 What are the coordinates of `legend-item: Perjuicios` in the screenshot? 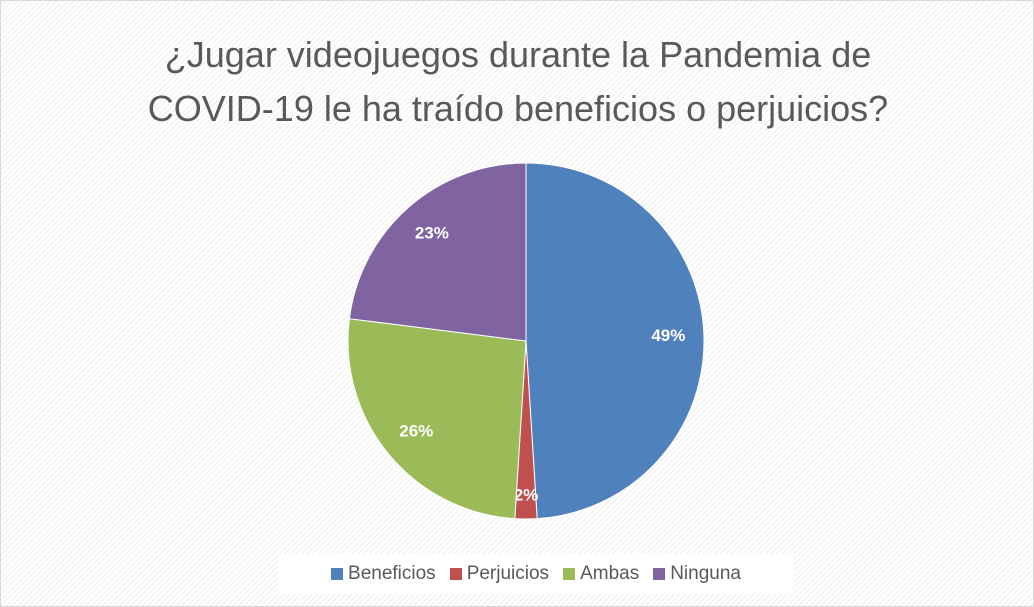 It's located at (499, 574).